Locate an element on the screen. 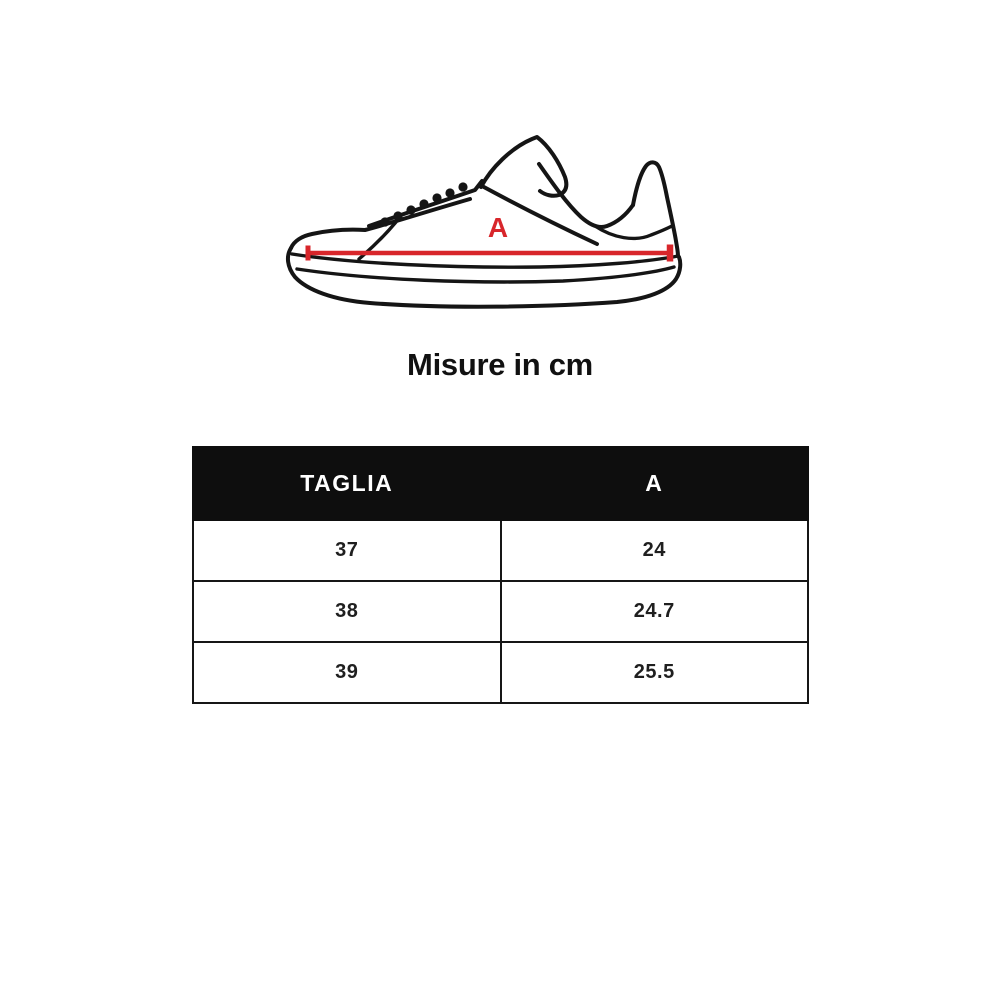  cell-size: 39 is located at coordinates (347, 672).